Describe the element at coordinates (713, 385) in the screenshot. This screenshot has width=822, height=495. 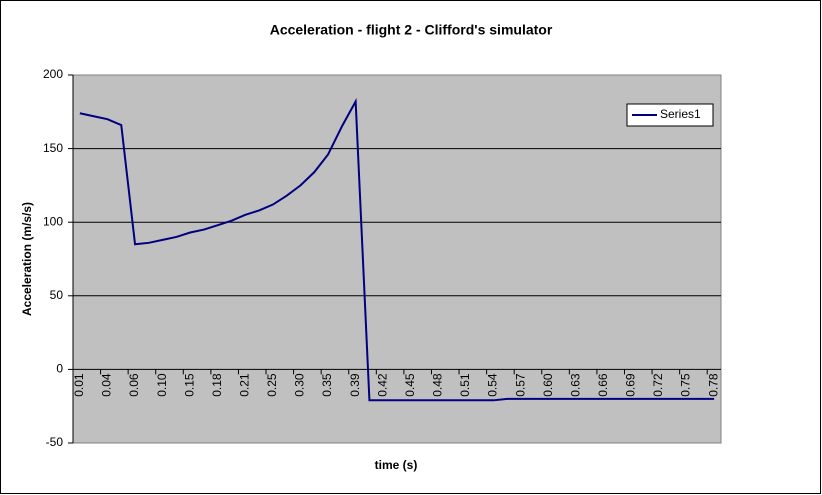
I see `x-tick-label: 0.78` at that location.